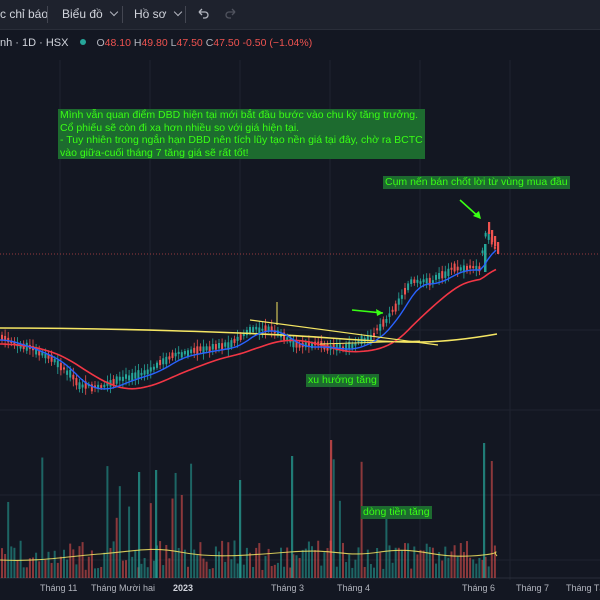  What do you see at coordinates (288, 588) in the screenshot?
I see `x-axis-label: Tháng 3` at bounding box center [288, 588].